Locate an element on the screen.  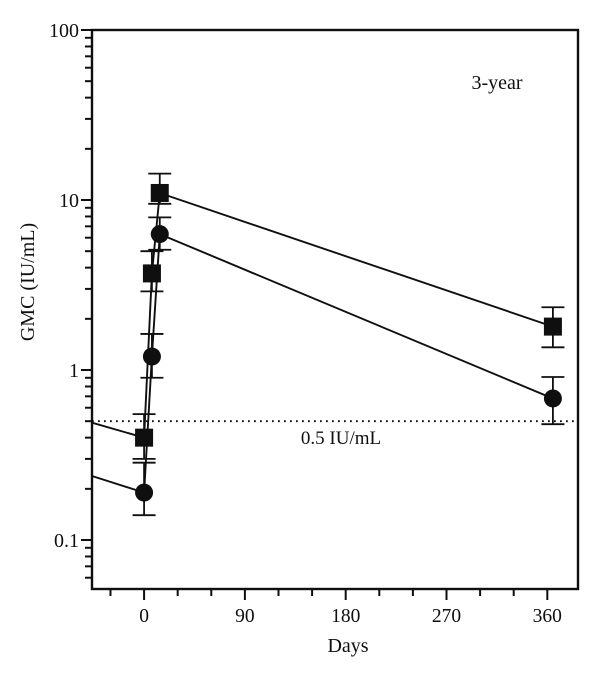
y-axis-minor-ticks is located at coordinates (88, 307).